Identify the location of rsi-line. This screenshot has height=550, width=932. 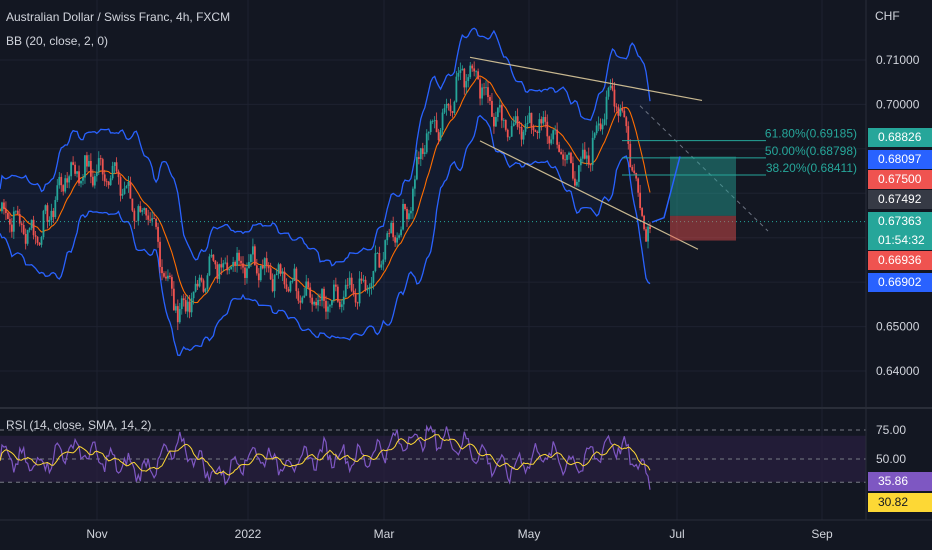
(325, 457).